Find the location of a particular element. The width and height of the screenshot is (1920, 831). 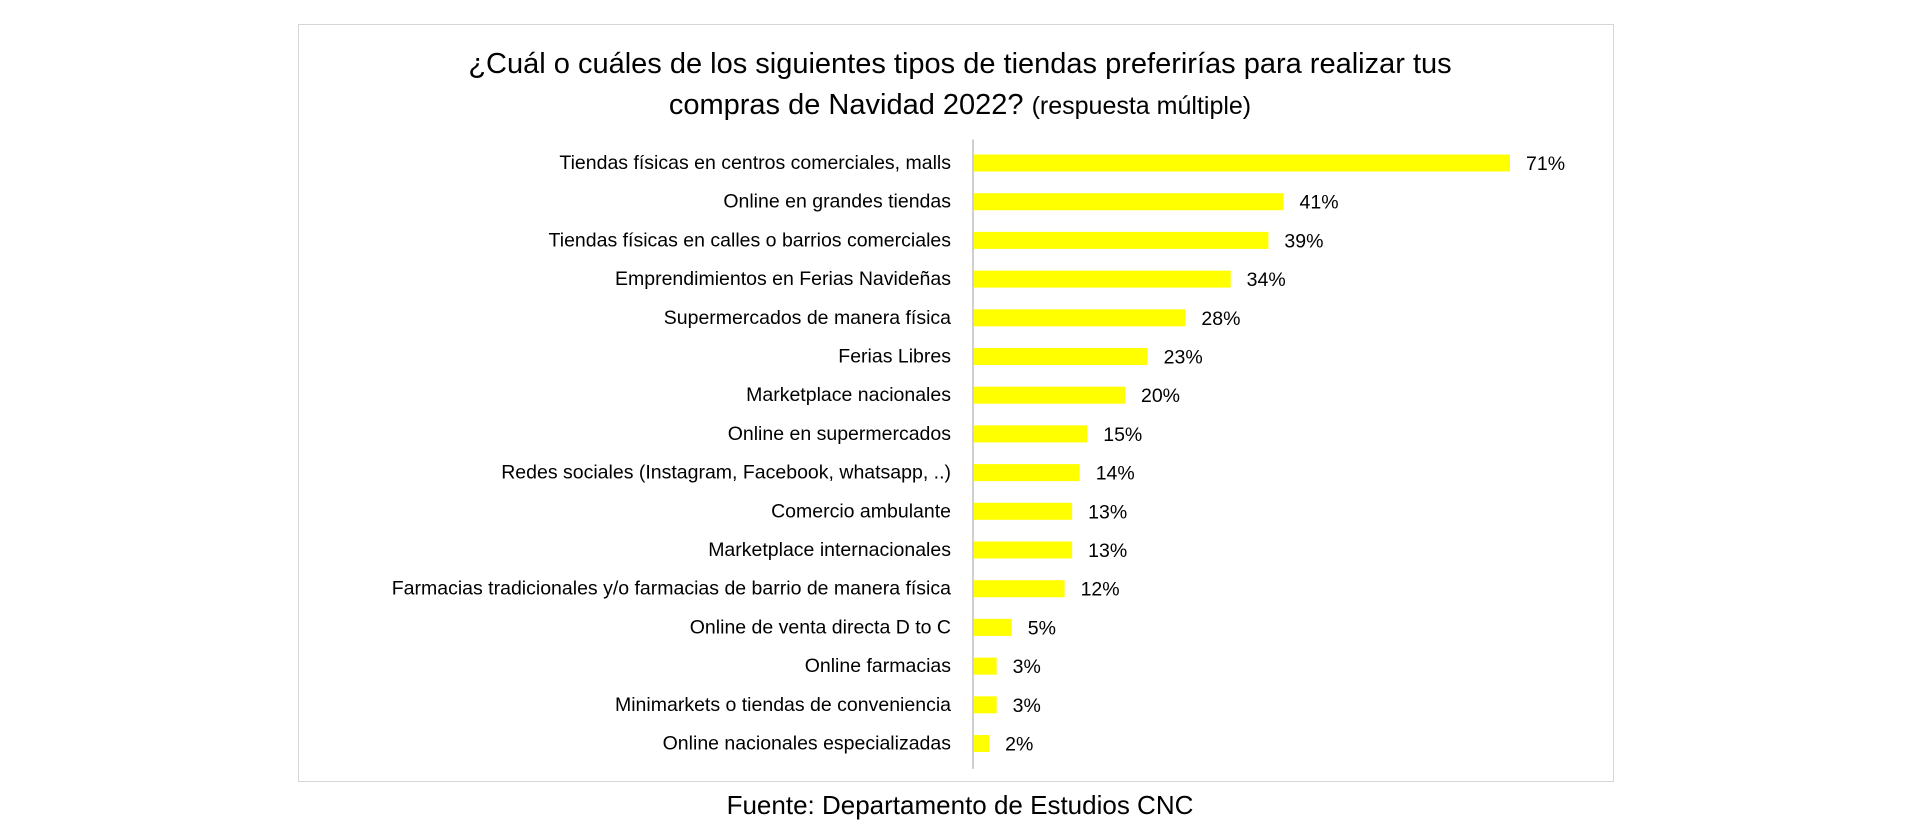

category-label: Marketplace internacionales is located at coordinates (829, 550).